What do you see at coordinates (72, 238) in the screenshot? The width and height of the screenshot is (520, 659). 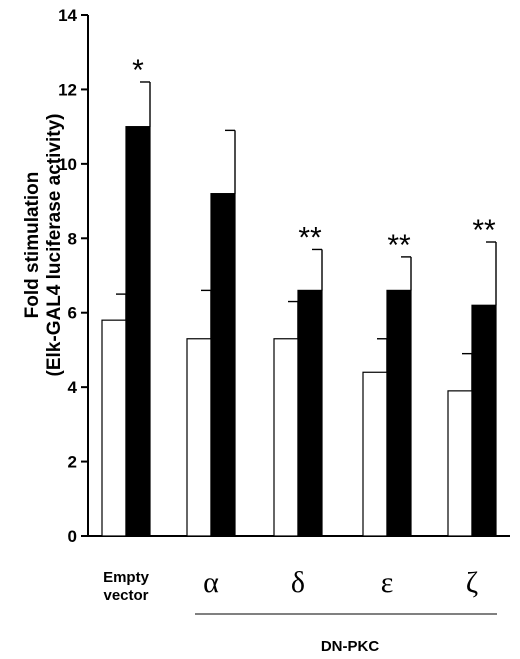 I see `y-tick-label: 8` at bounding box center [72, 238].